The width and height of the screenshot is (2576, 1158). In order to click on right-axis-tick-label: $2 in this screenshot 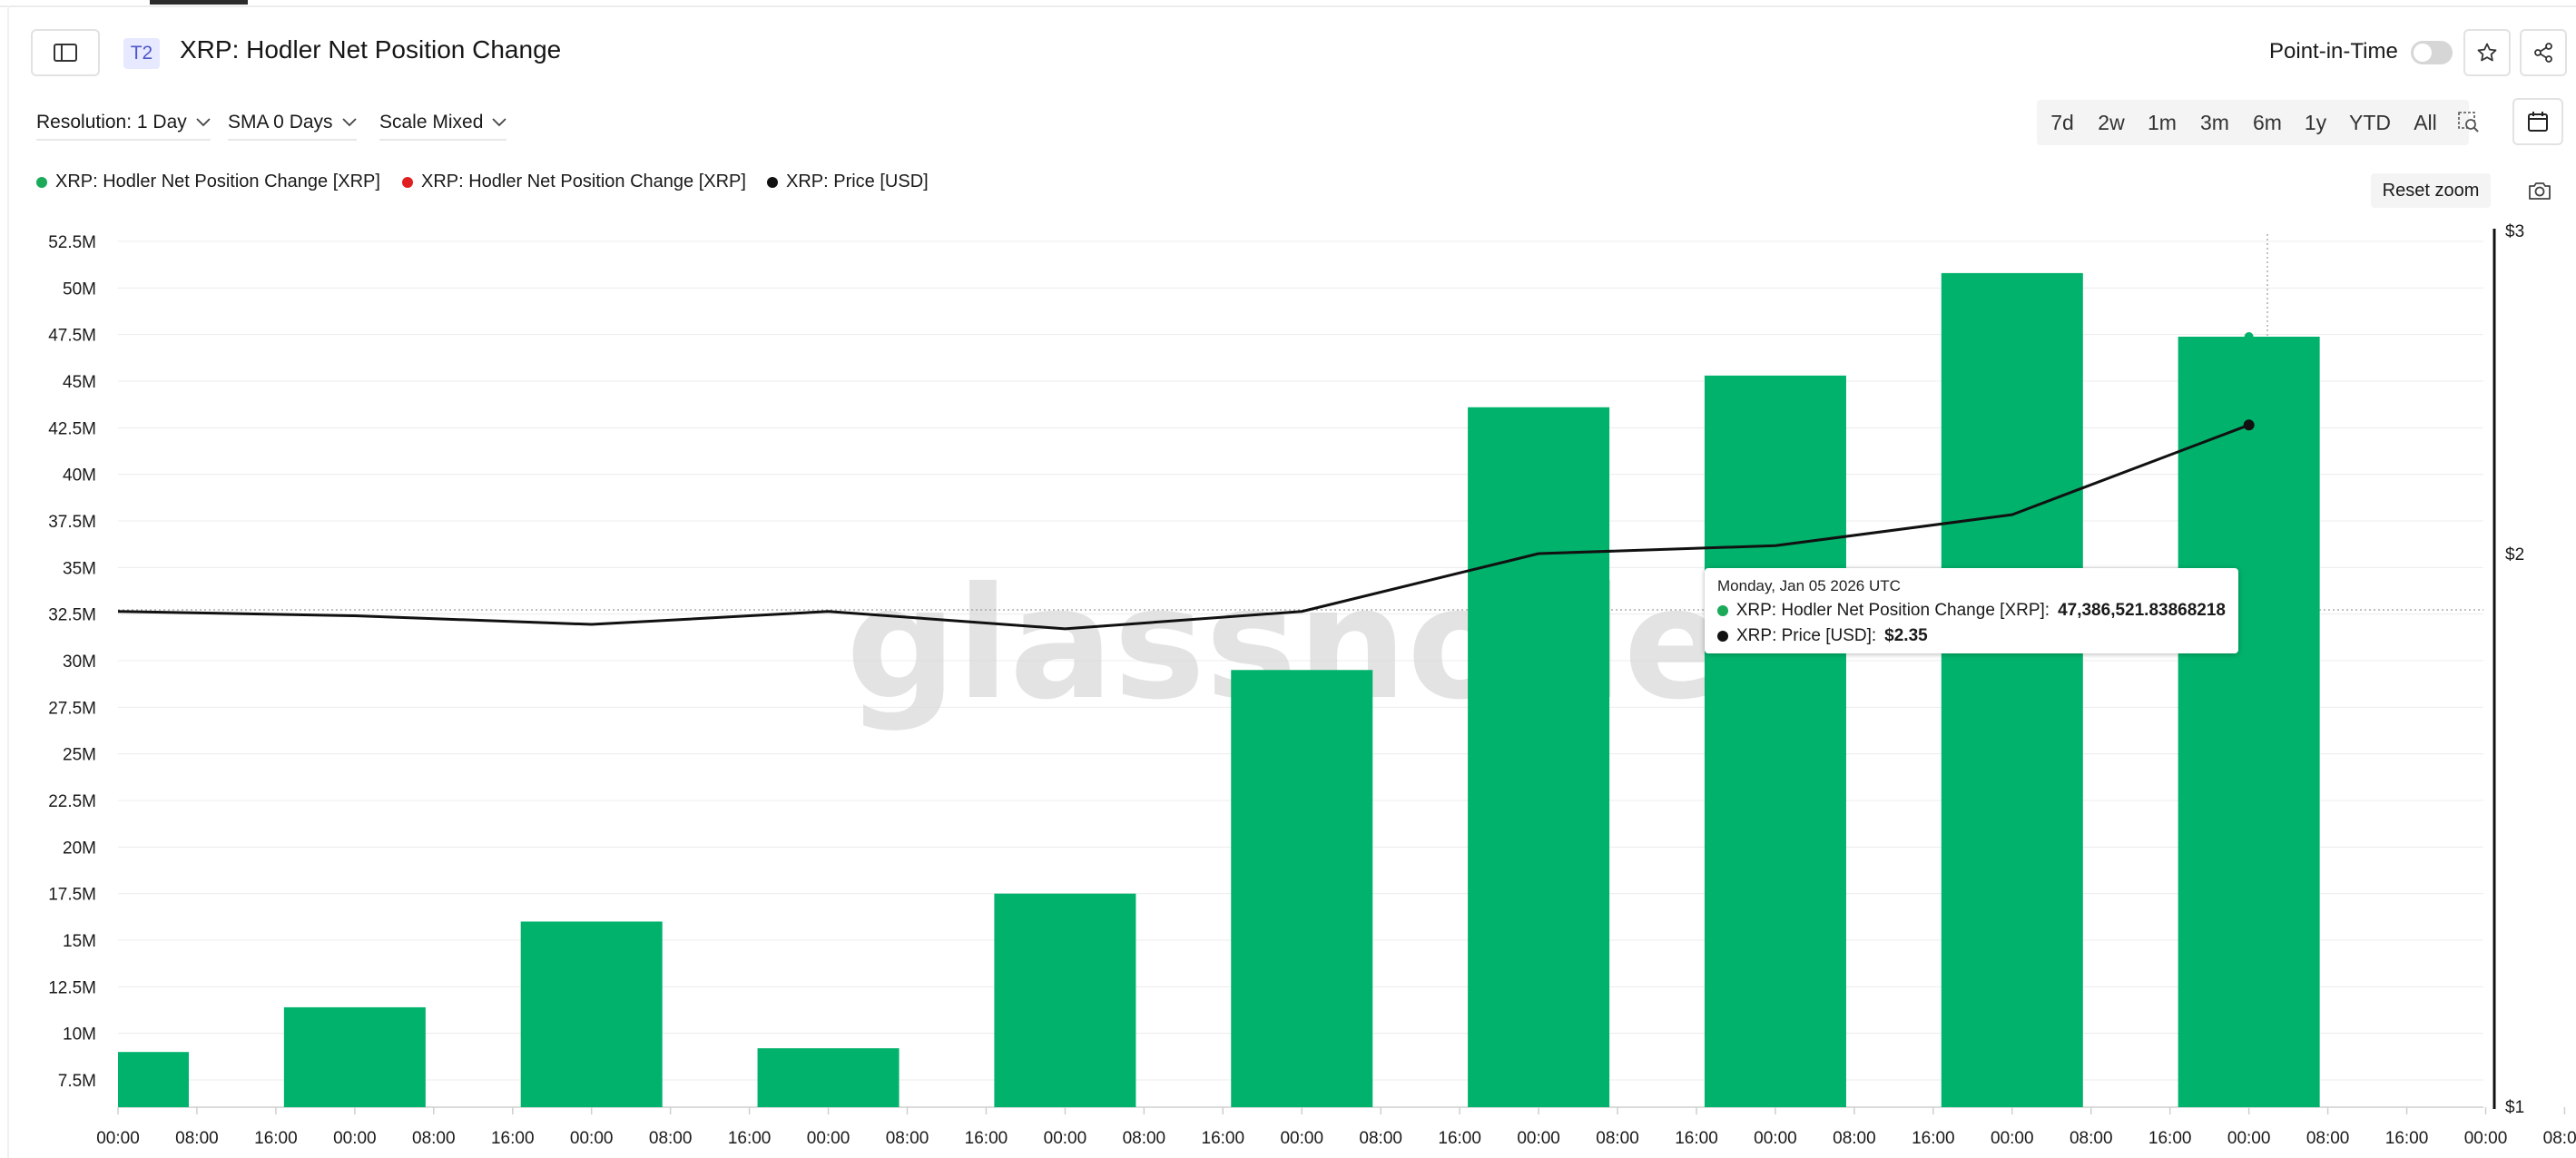, I will do `click(2514, 555)`.